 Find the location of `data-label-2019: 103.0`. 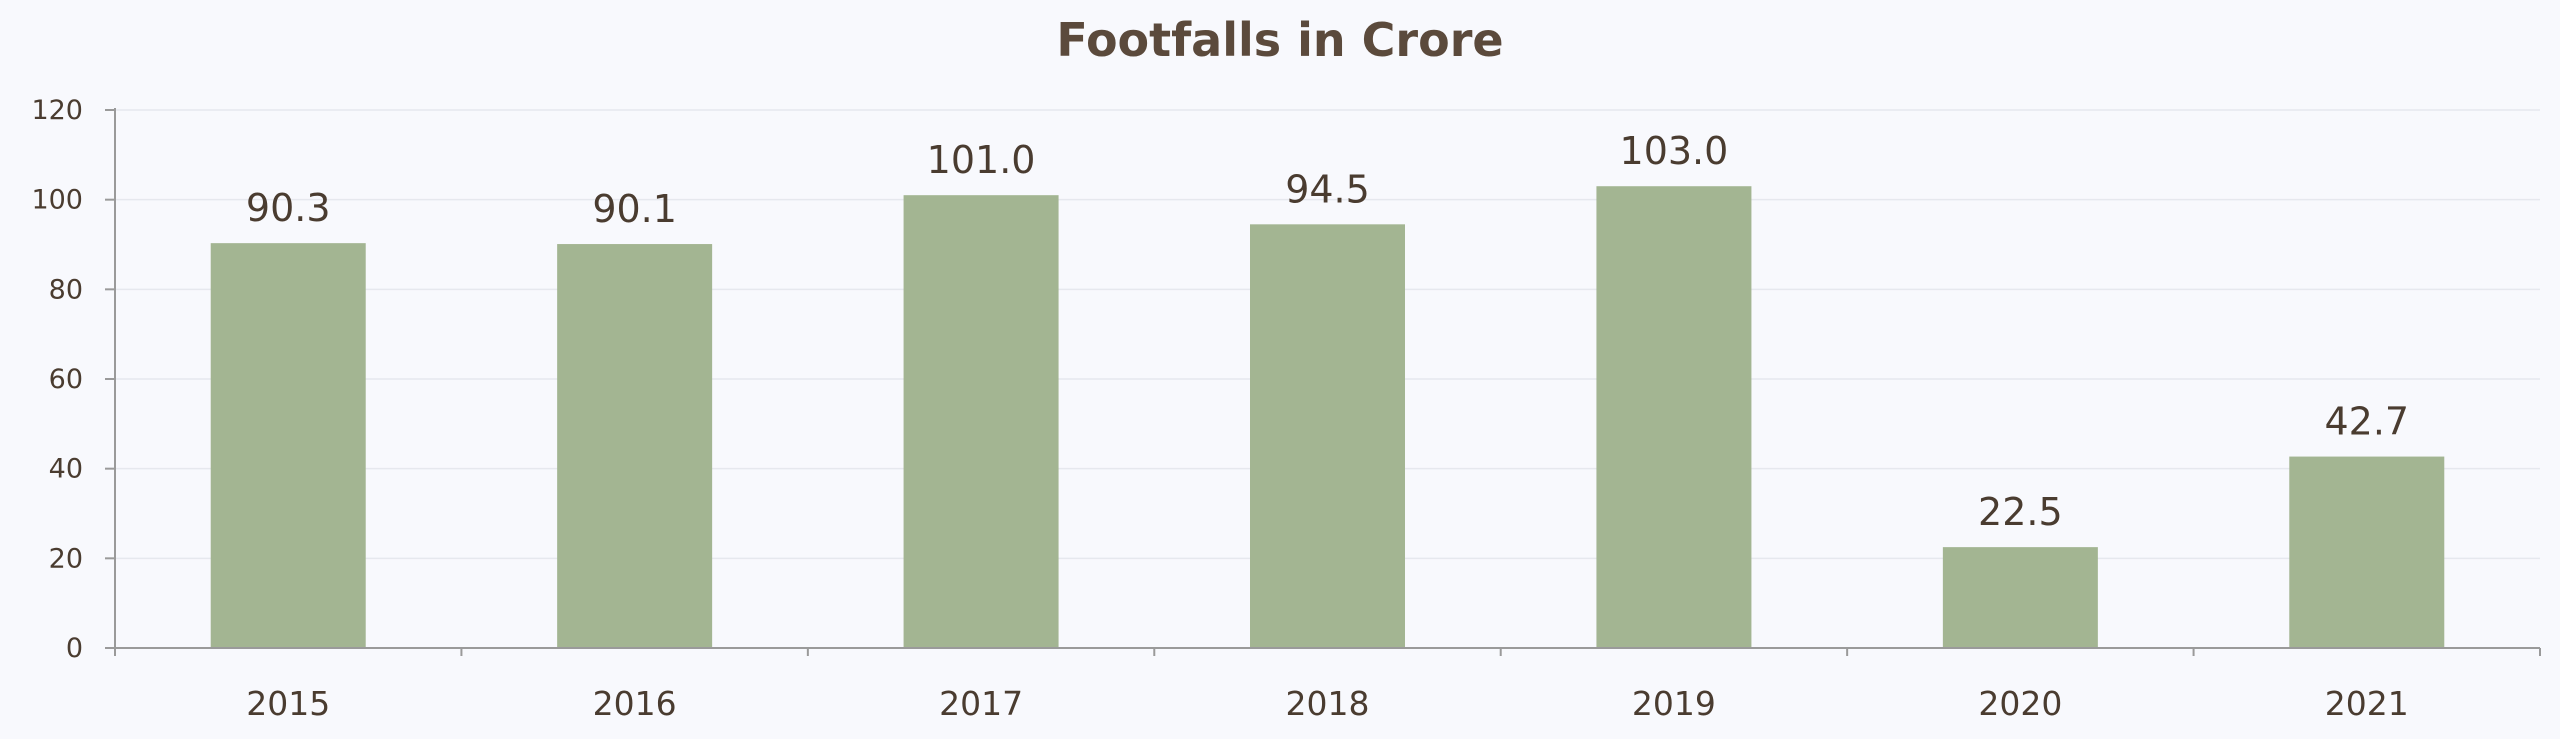

data-label-2019: 103.0 is located at coordinates (1674, 151).